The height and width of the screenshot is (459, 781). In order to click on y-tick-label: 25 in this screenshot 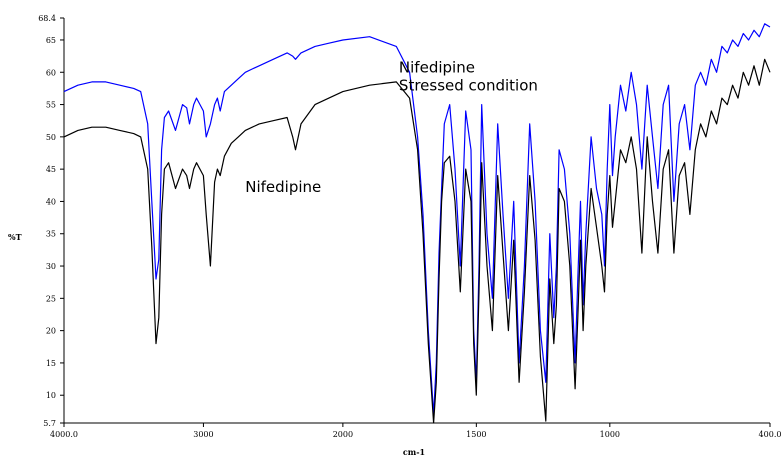, I will do `click(51, 298)`.